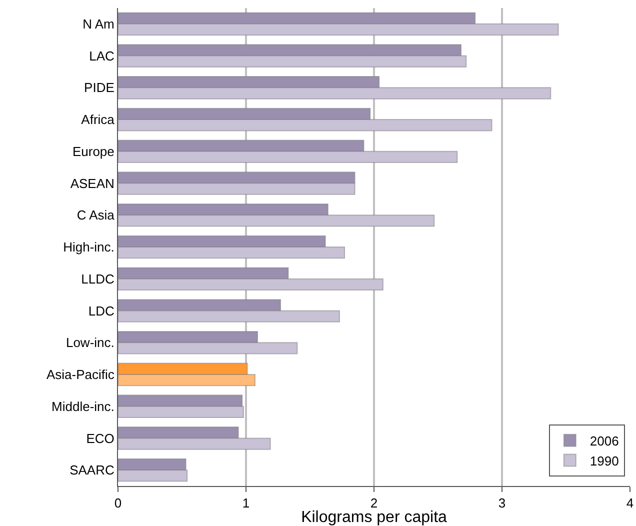 Image resolution: width=636 pixels, height=526 pixels. I want to click on y-tick-label: Africa, so click(98, 120).